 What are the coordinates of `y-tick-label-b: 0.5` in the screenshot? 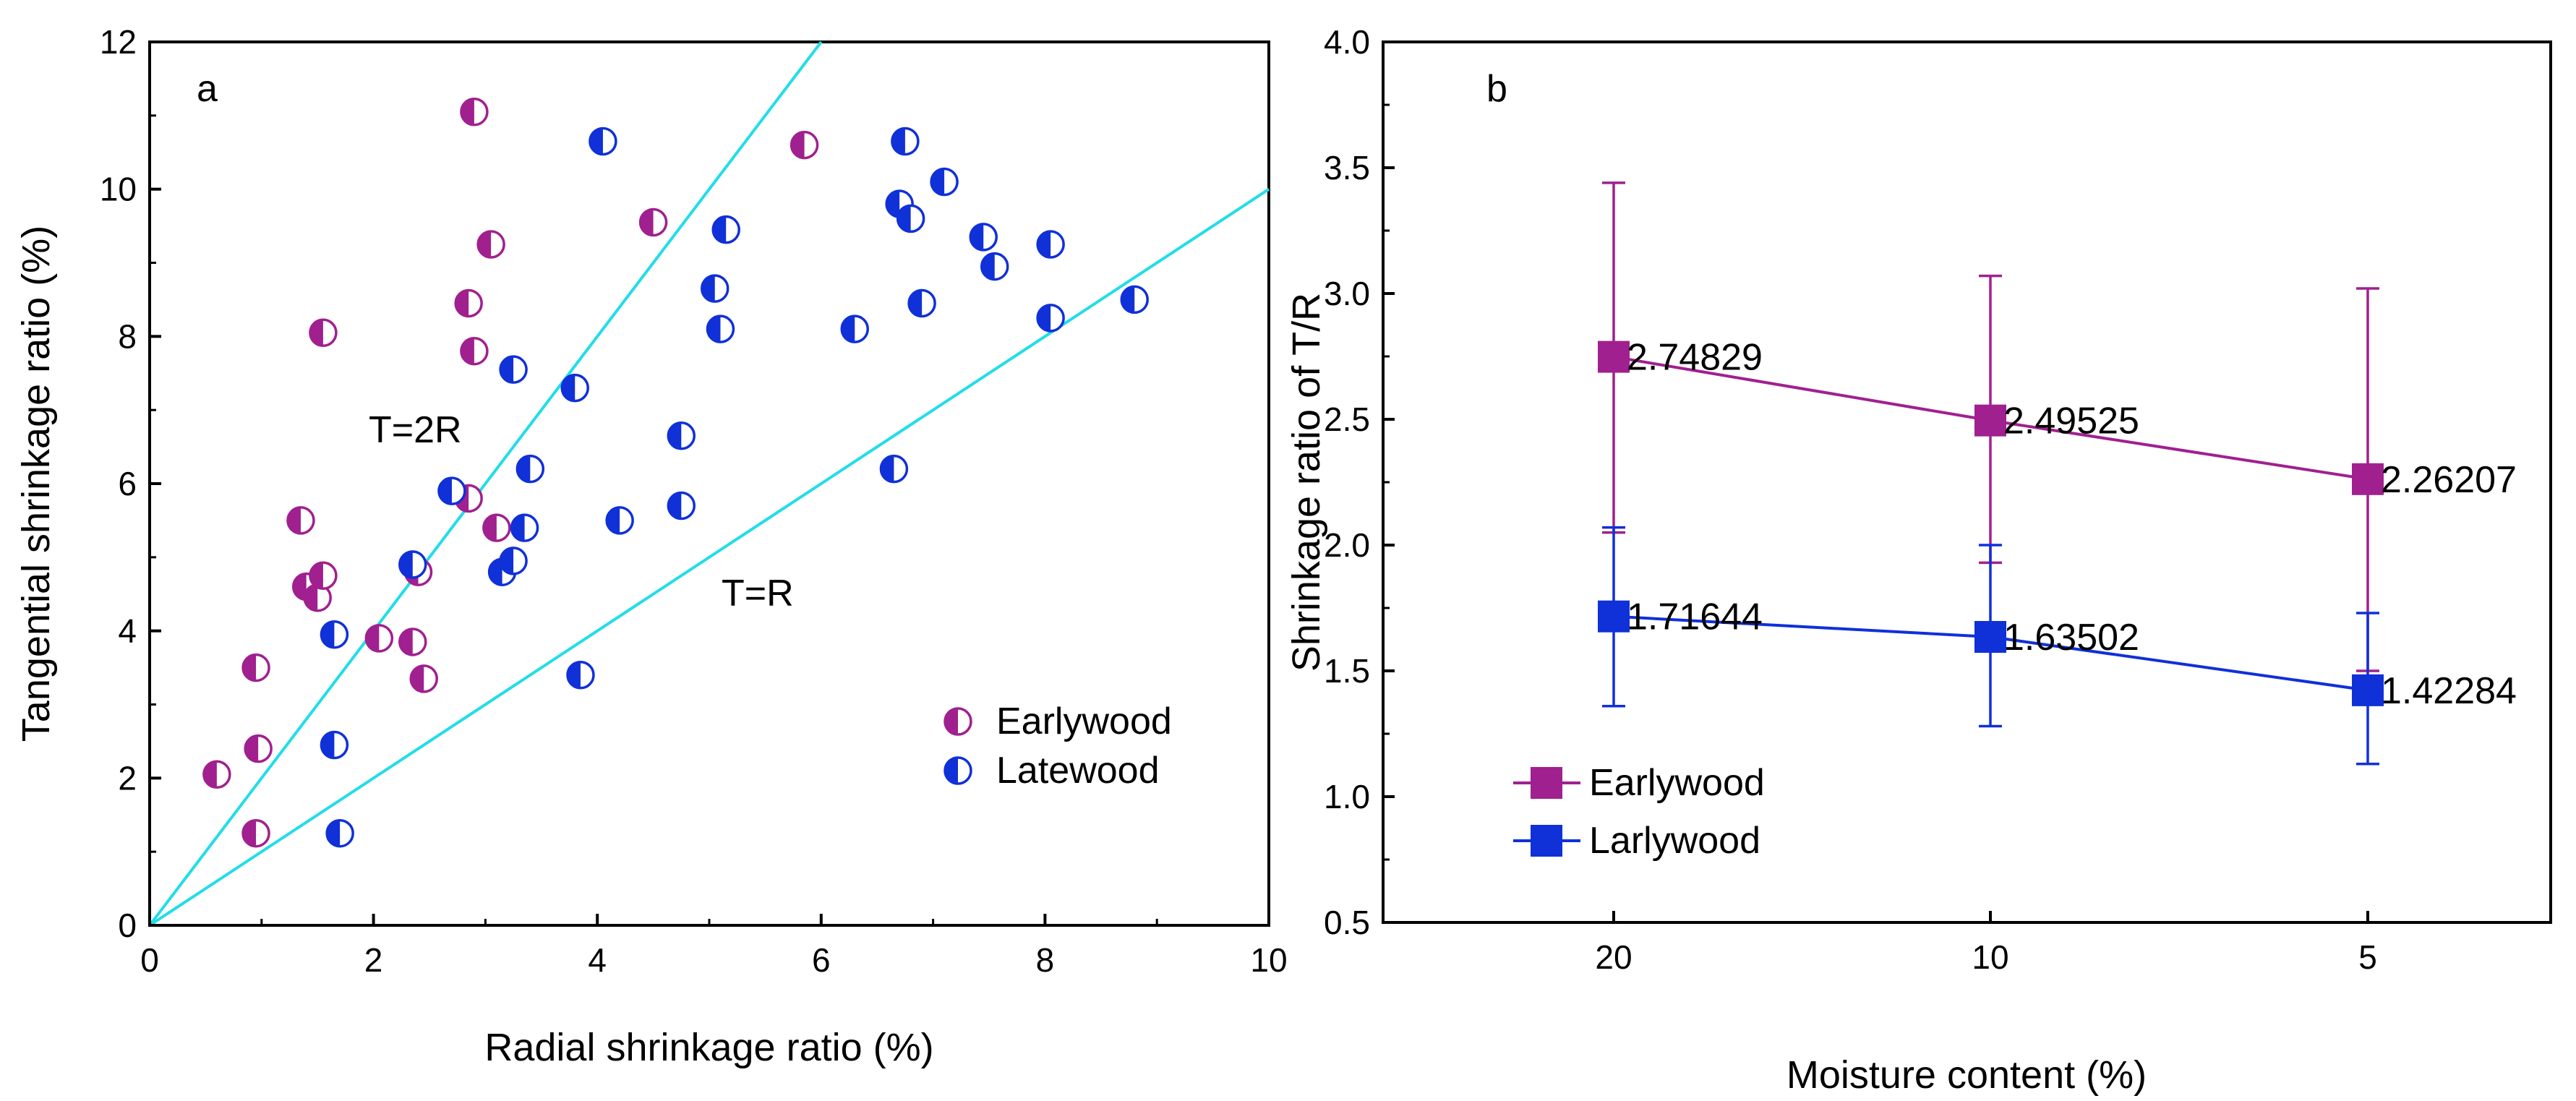 It's located at (1347, 923).